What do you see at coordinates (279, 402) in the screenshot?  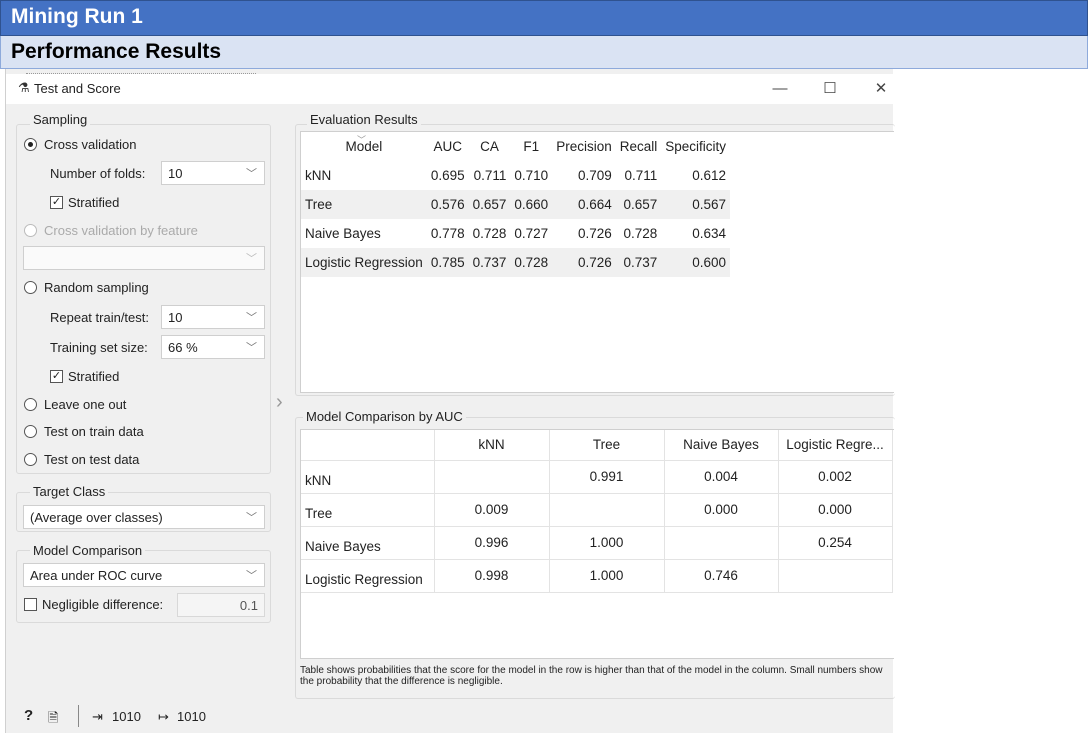 I see `chevron-right-icon: ›` at bounding box center [279, 402].